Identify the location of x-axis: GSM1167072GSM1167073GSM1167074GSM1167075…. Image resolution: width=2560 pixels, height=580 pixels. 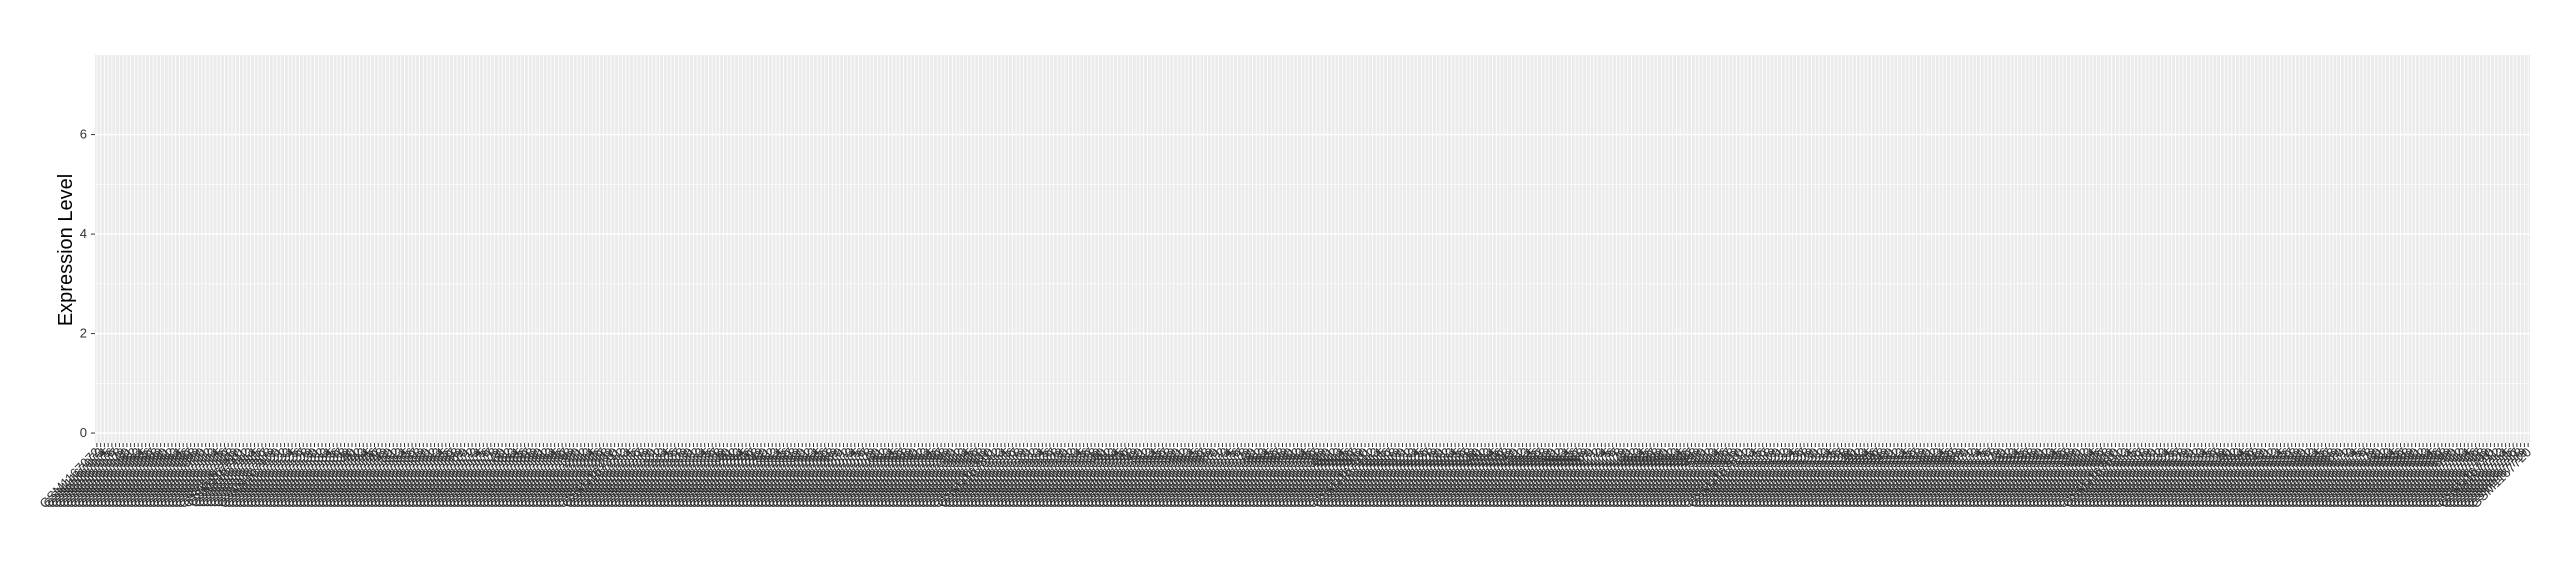
(1285, 477).